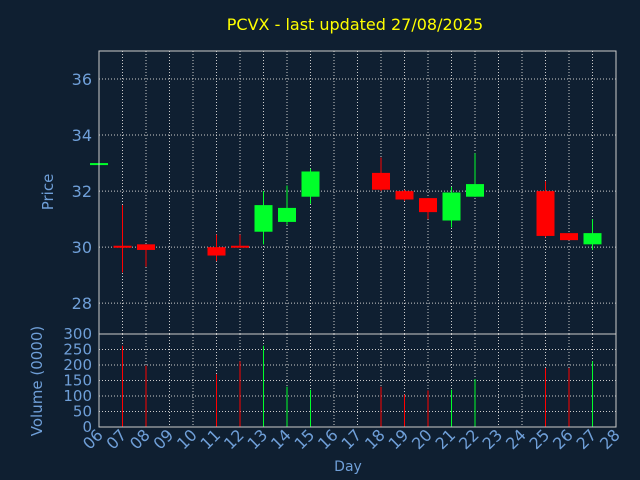 The width and height of the screenshot is (640, 480). Describe the element at coordinates (357, 386) in the screenshot. I see `volume-bars` at that location.